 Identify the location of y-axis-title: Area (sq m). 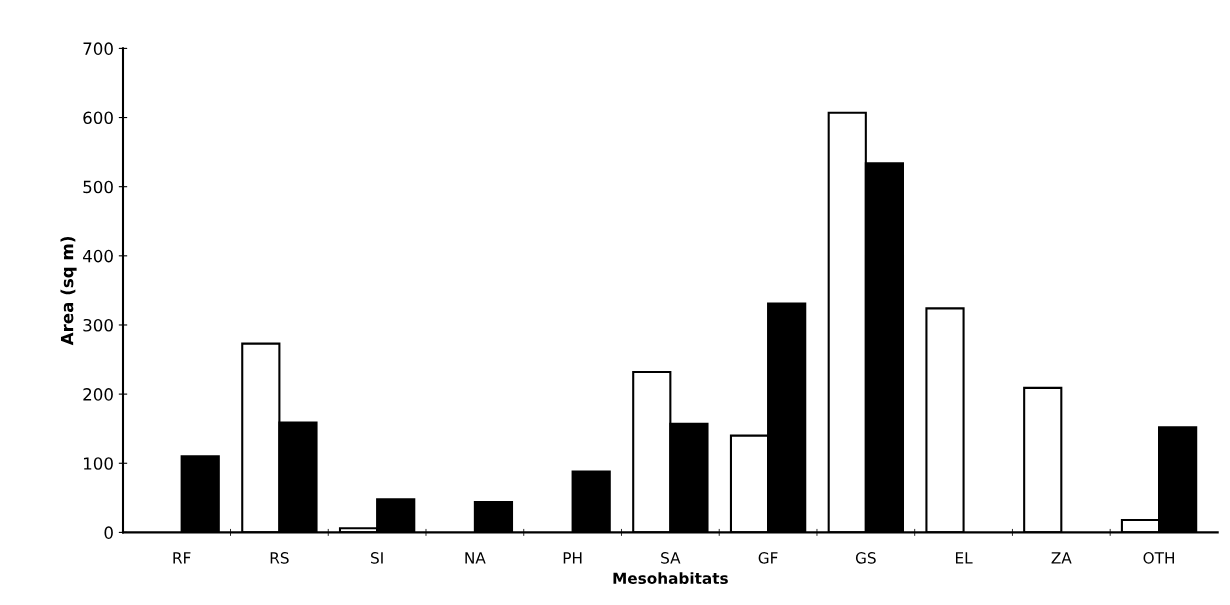
(68, 291).